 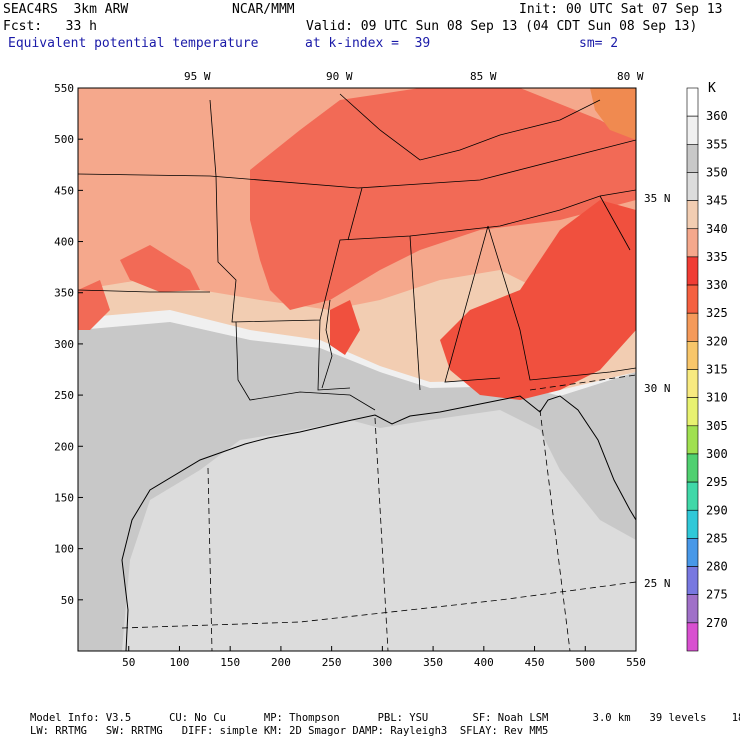 What do you see at coordinates (717, 595) in the screenshot?
I see `colorbar-label: 275` at bounding box center [717, 595].